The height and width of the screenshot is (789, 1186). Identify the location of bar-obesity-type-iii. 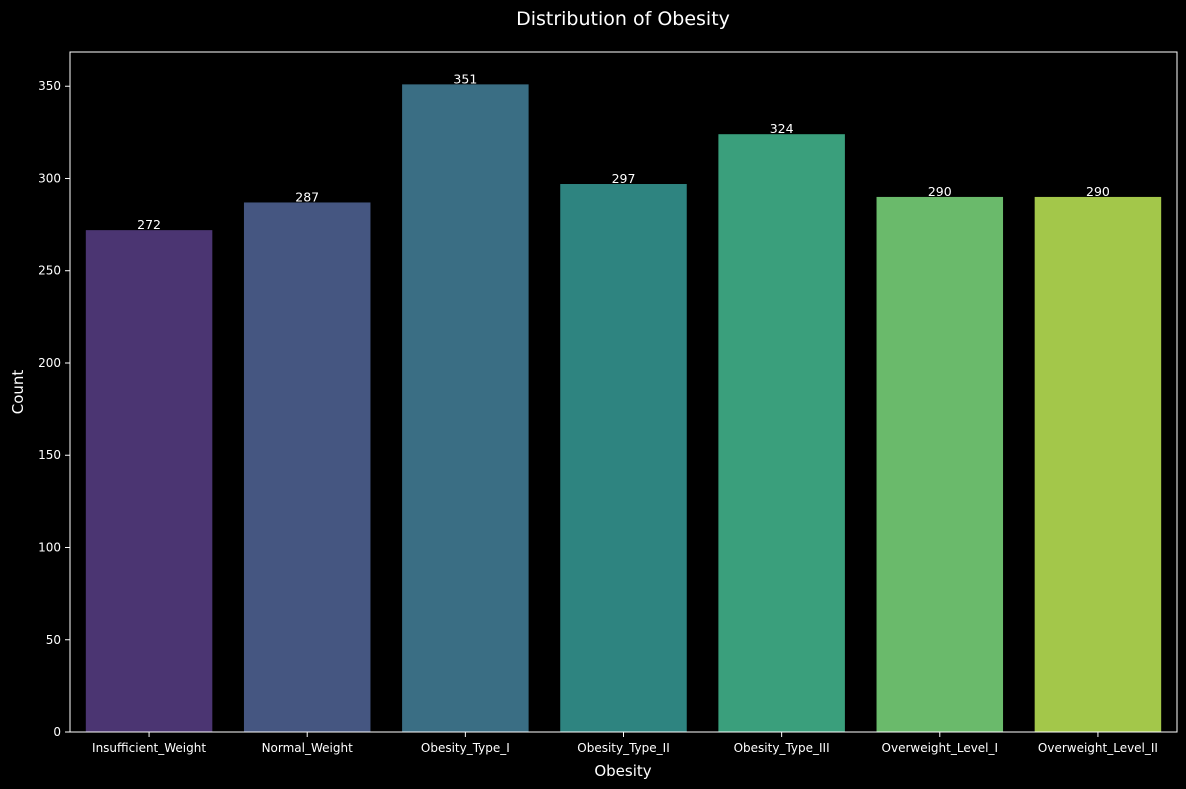
(781, 433).